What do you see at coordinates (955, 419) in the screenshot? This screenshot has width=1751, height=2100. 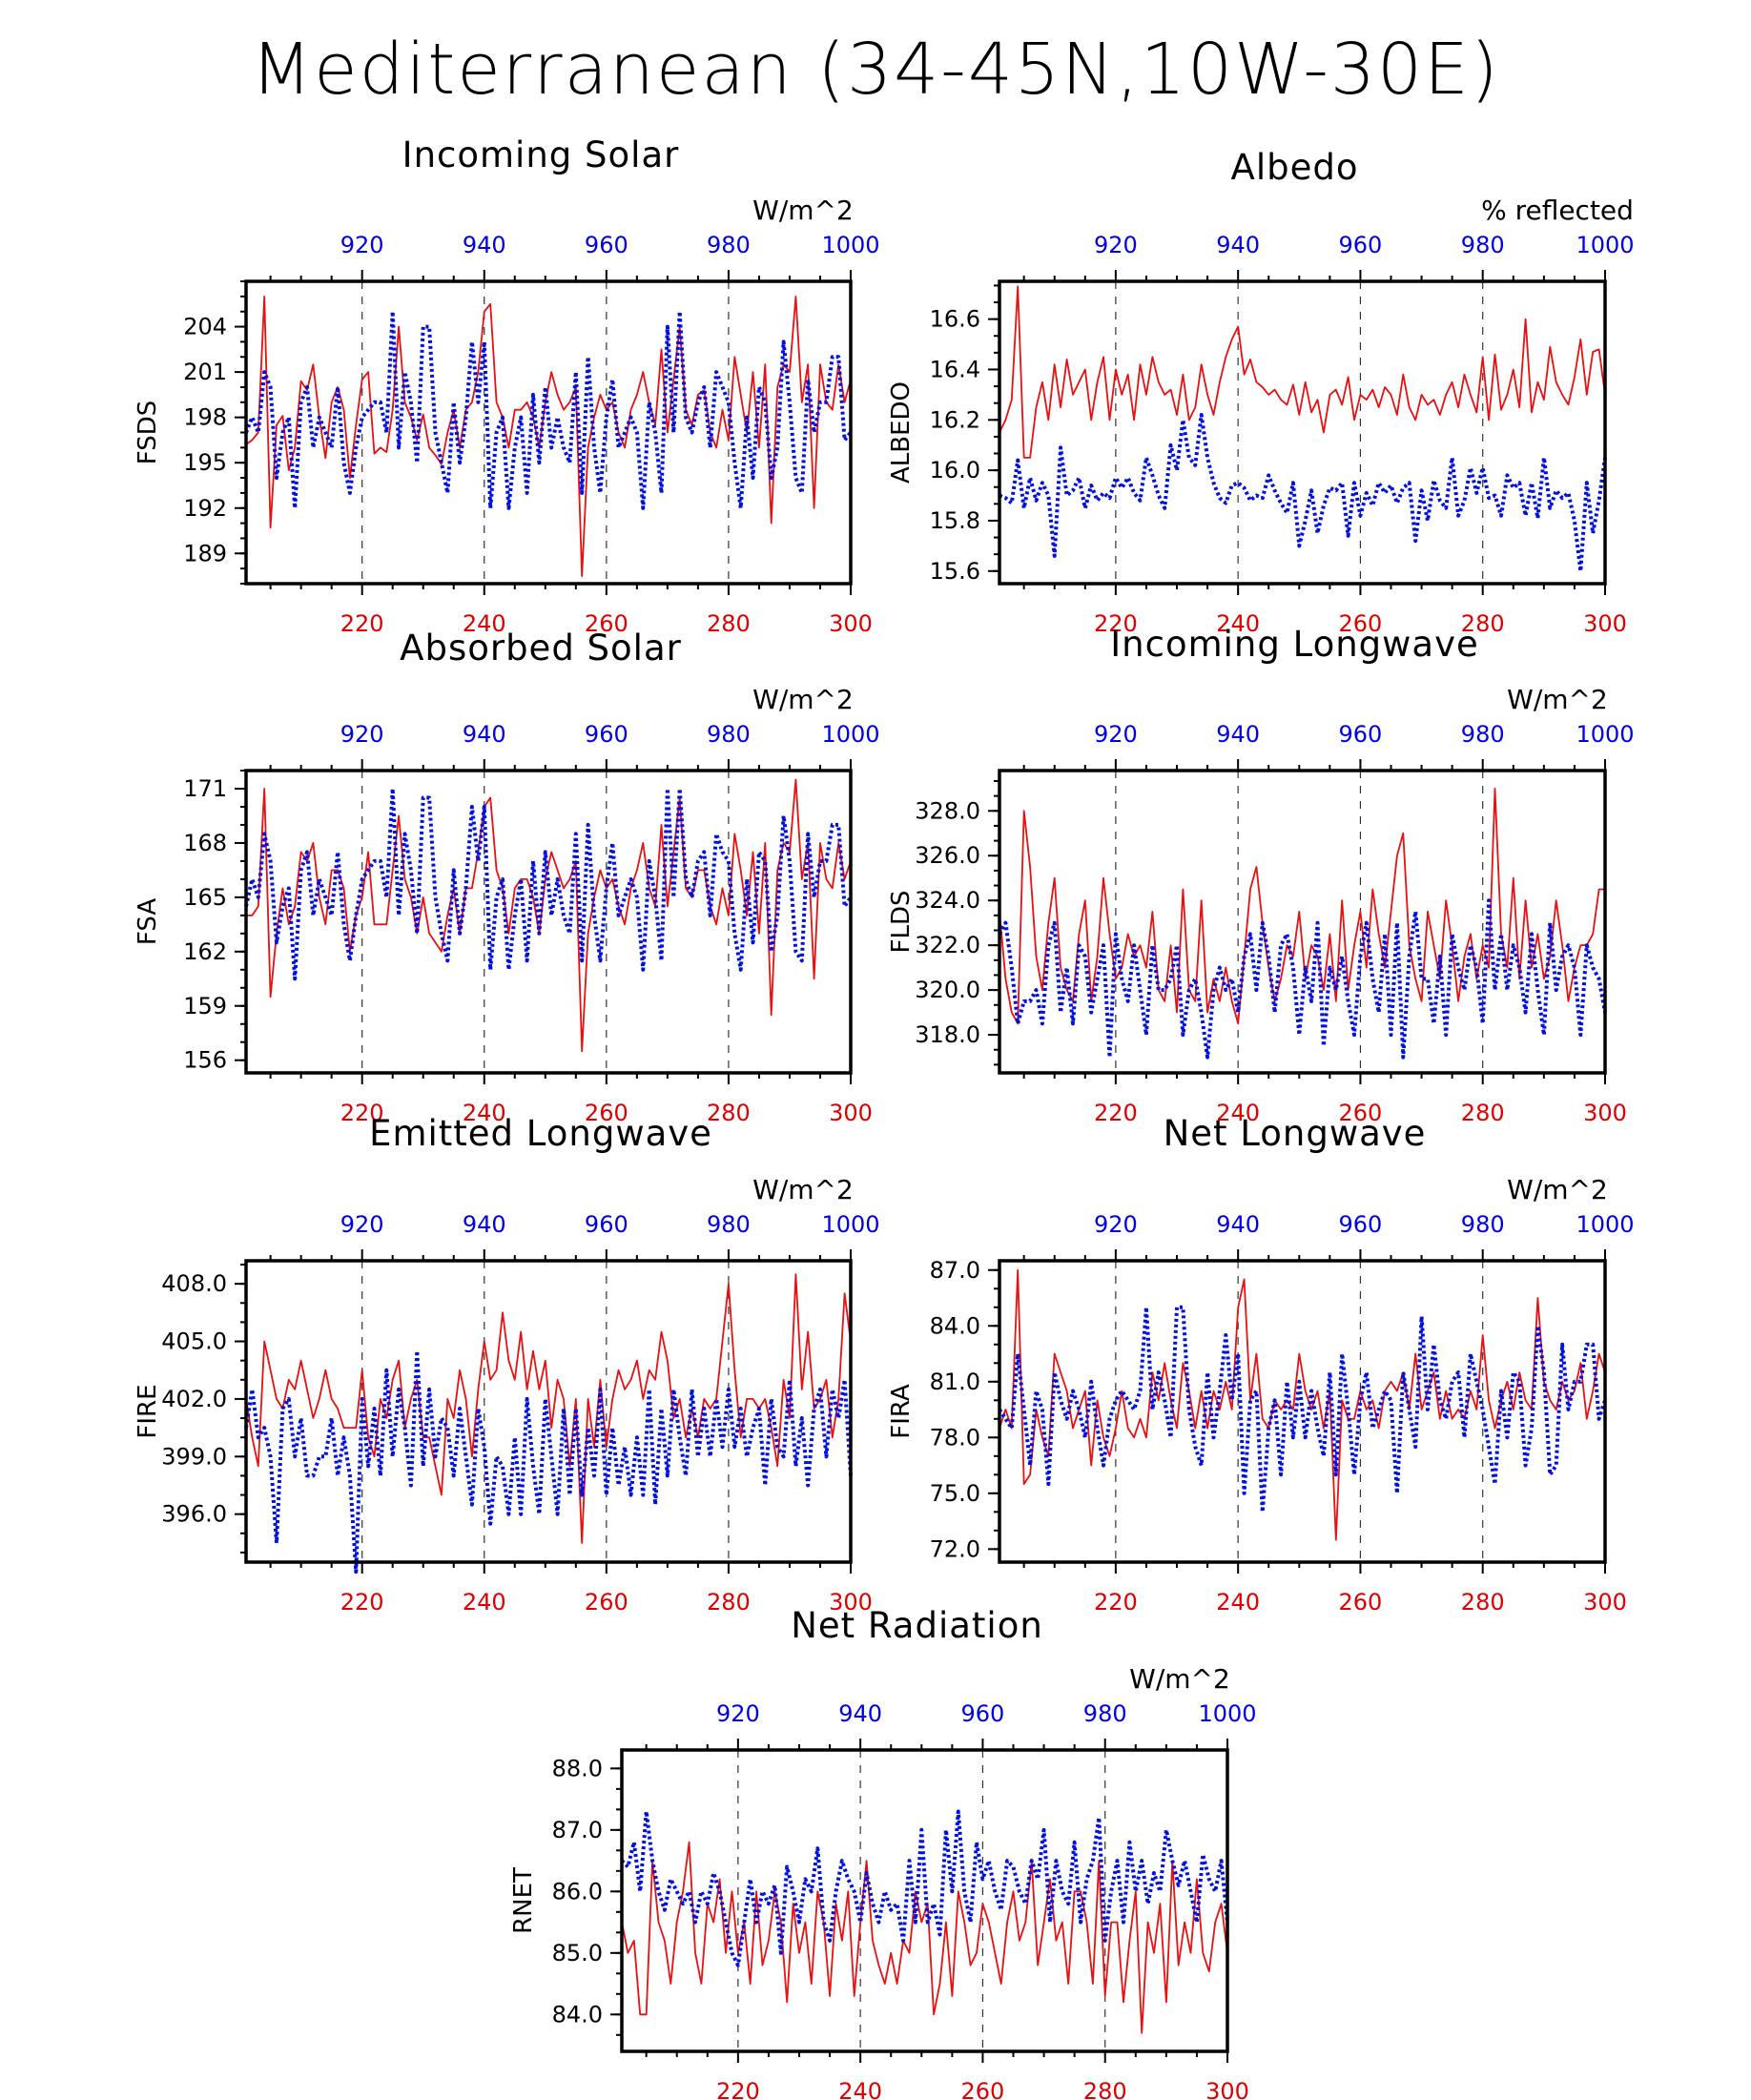 I see `y-tick-label: 16.2` at bounding box center [955, 419].